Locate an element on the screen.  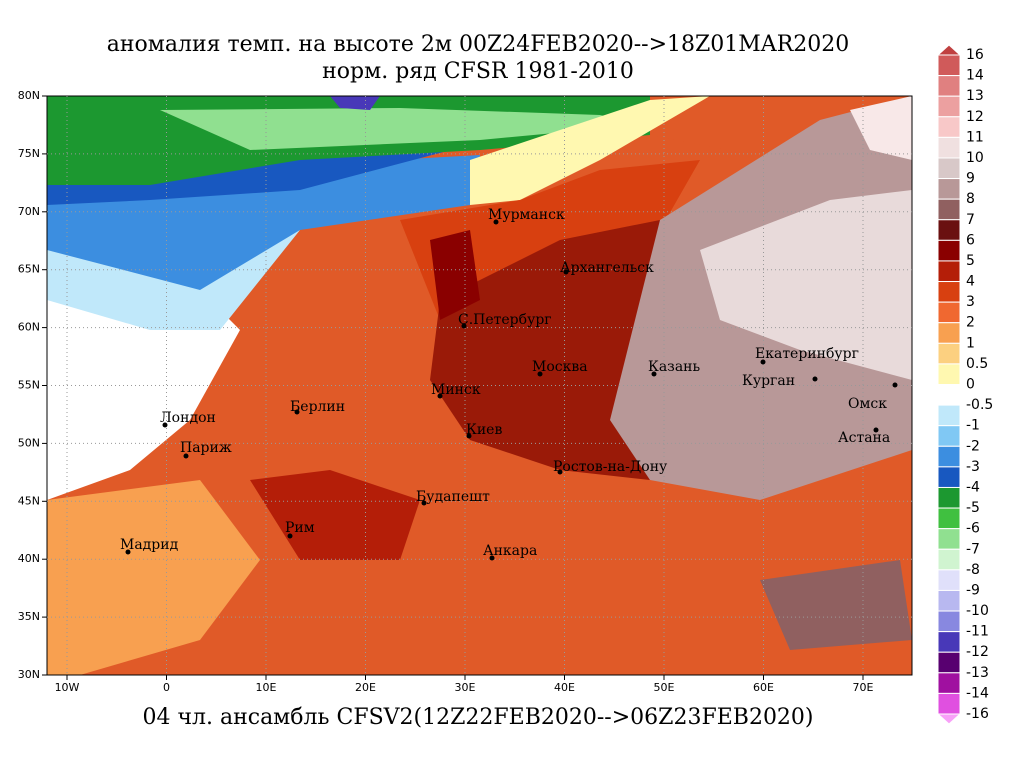
colorbar-label: -5 is located at coordinates (973, 508).